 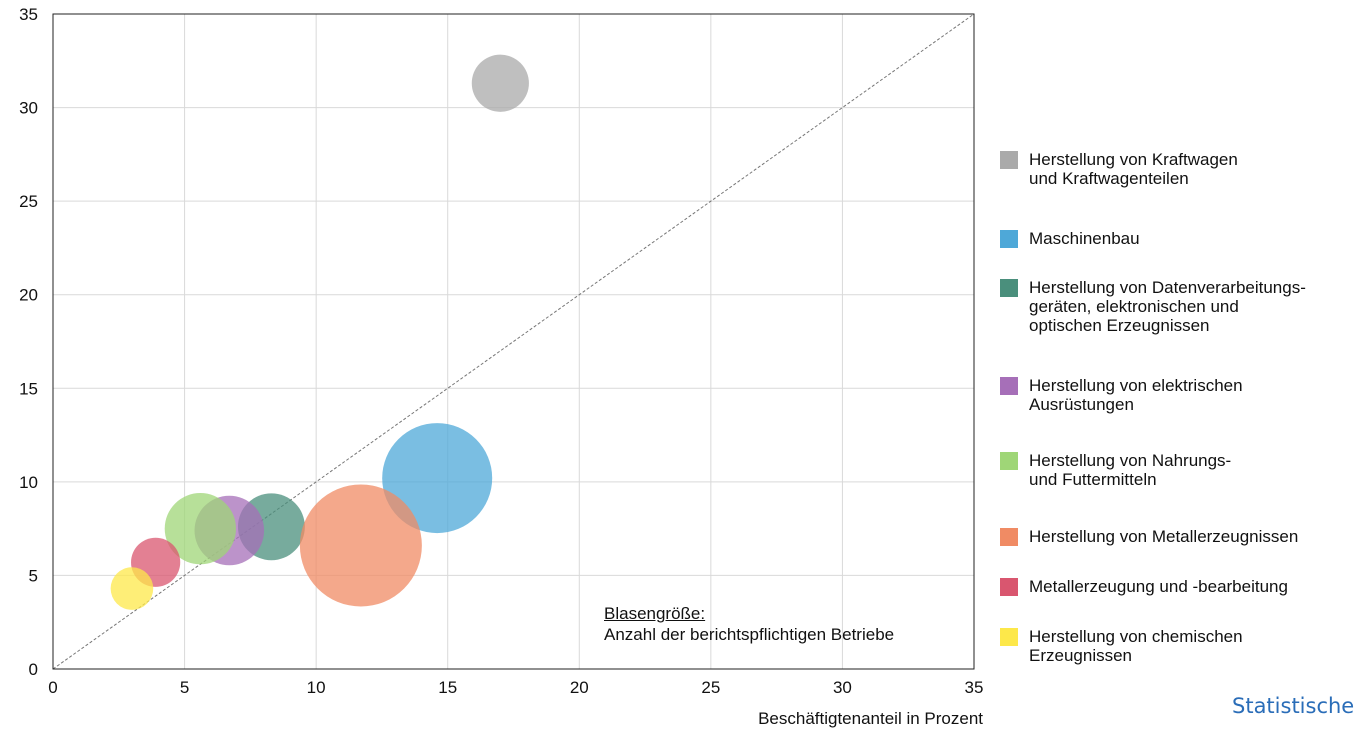 I want to click on x-tick-label: 35, so click(x=974, y=687).